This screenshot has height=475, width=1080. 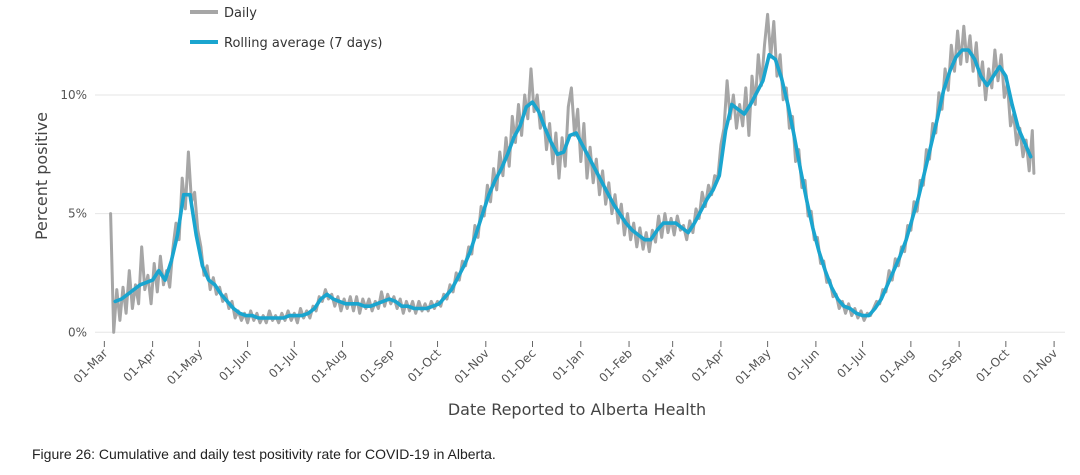 What do you see at coordinates (286, 28) in the screenshot?
I see `legend: Daily Rolling average (7 days)` at bounding box center [286, 28].